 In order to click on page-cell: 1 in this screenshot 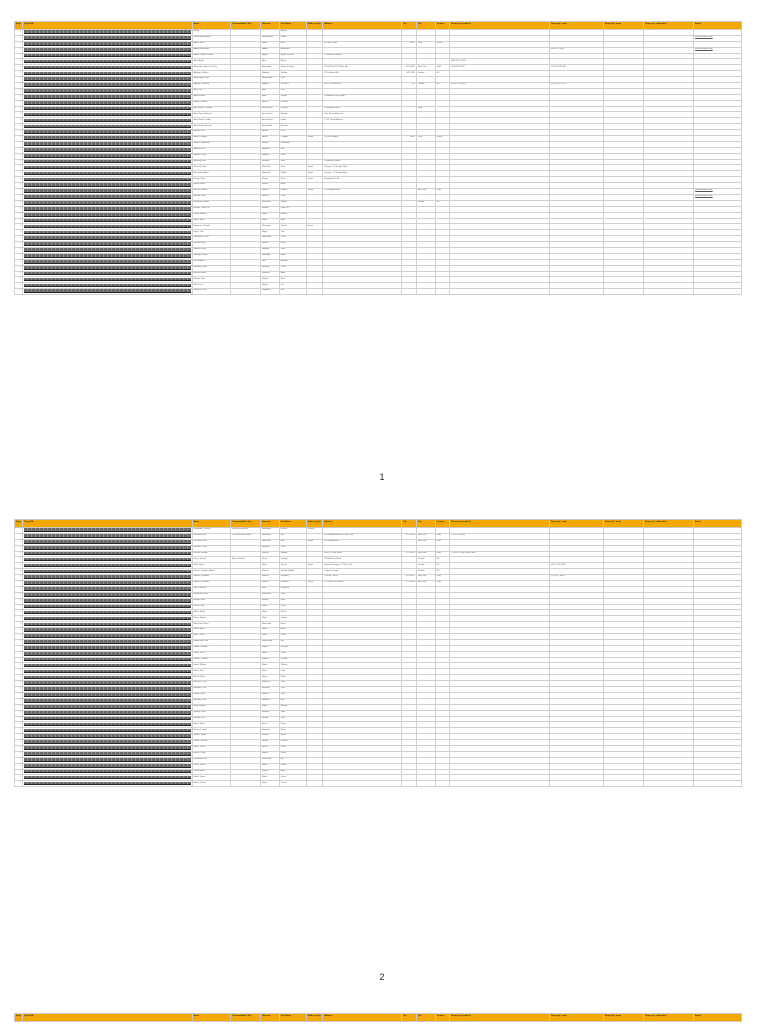, I will do `click(18, 625)`.